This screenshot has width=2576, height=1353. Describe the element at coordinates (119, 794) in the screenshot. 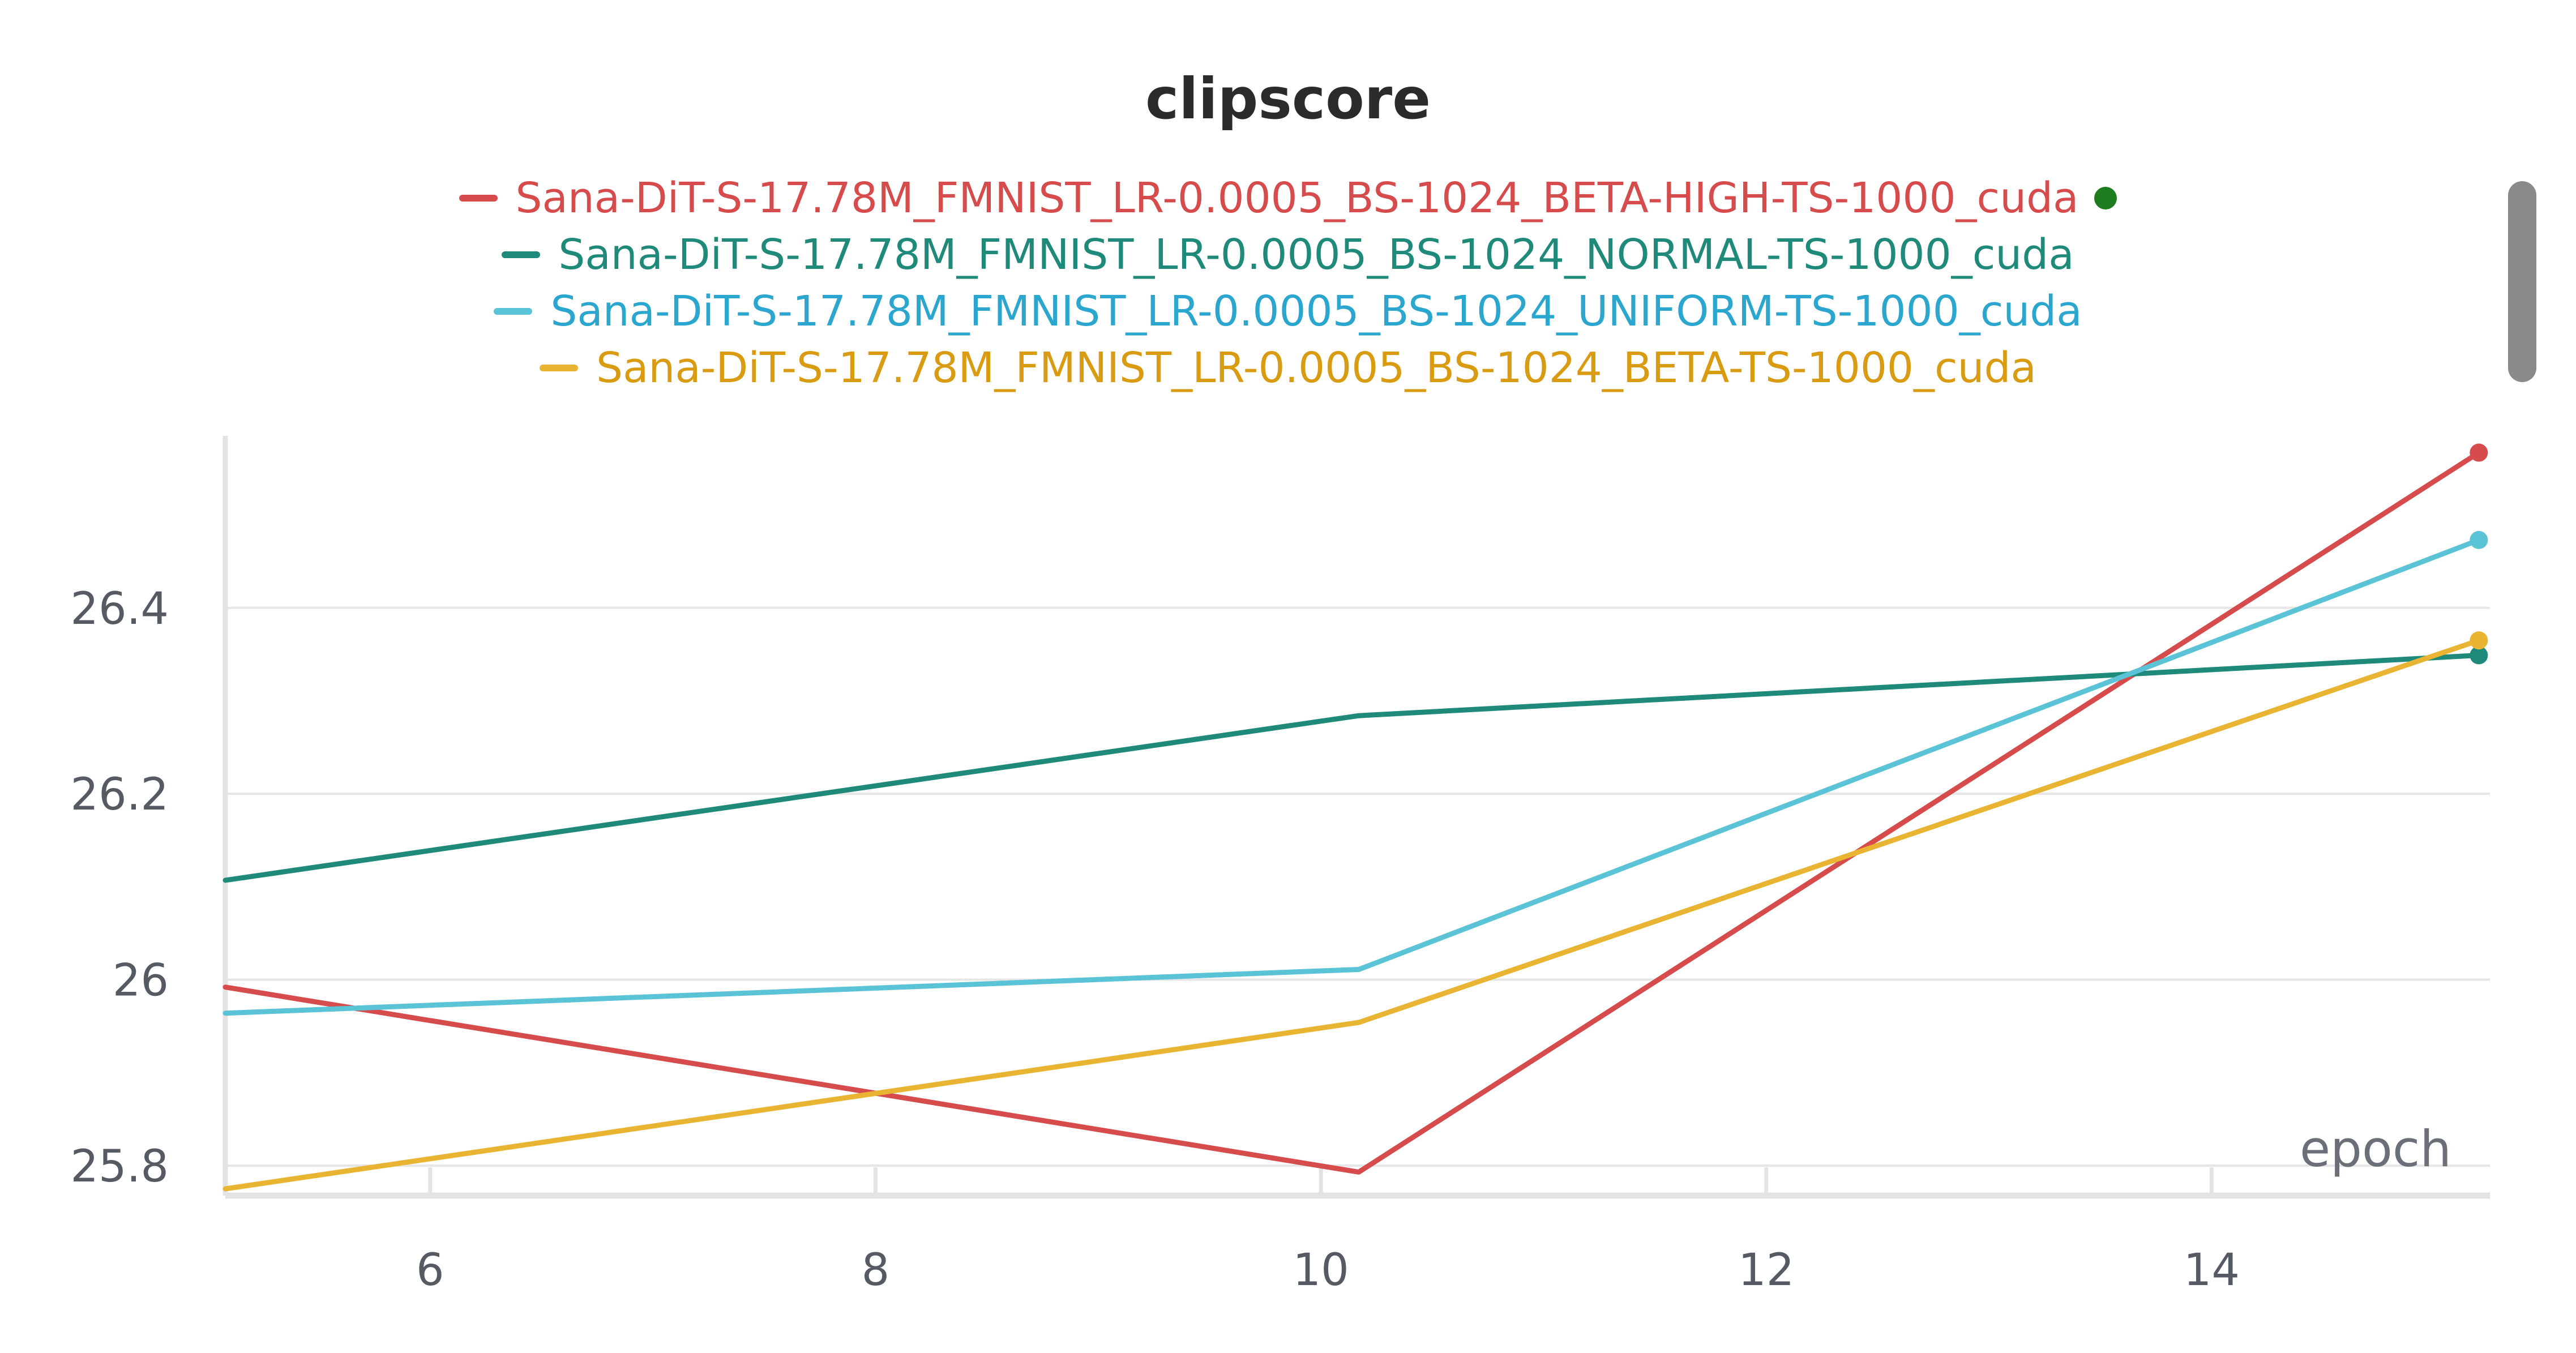

I see `y-tick-label: 26.2` at that location.